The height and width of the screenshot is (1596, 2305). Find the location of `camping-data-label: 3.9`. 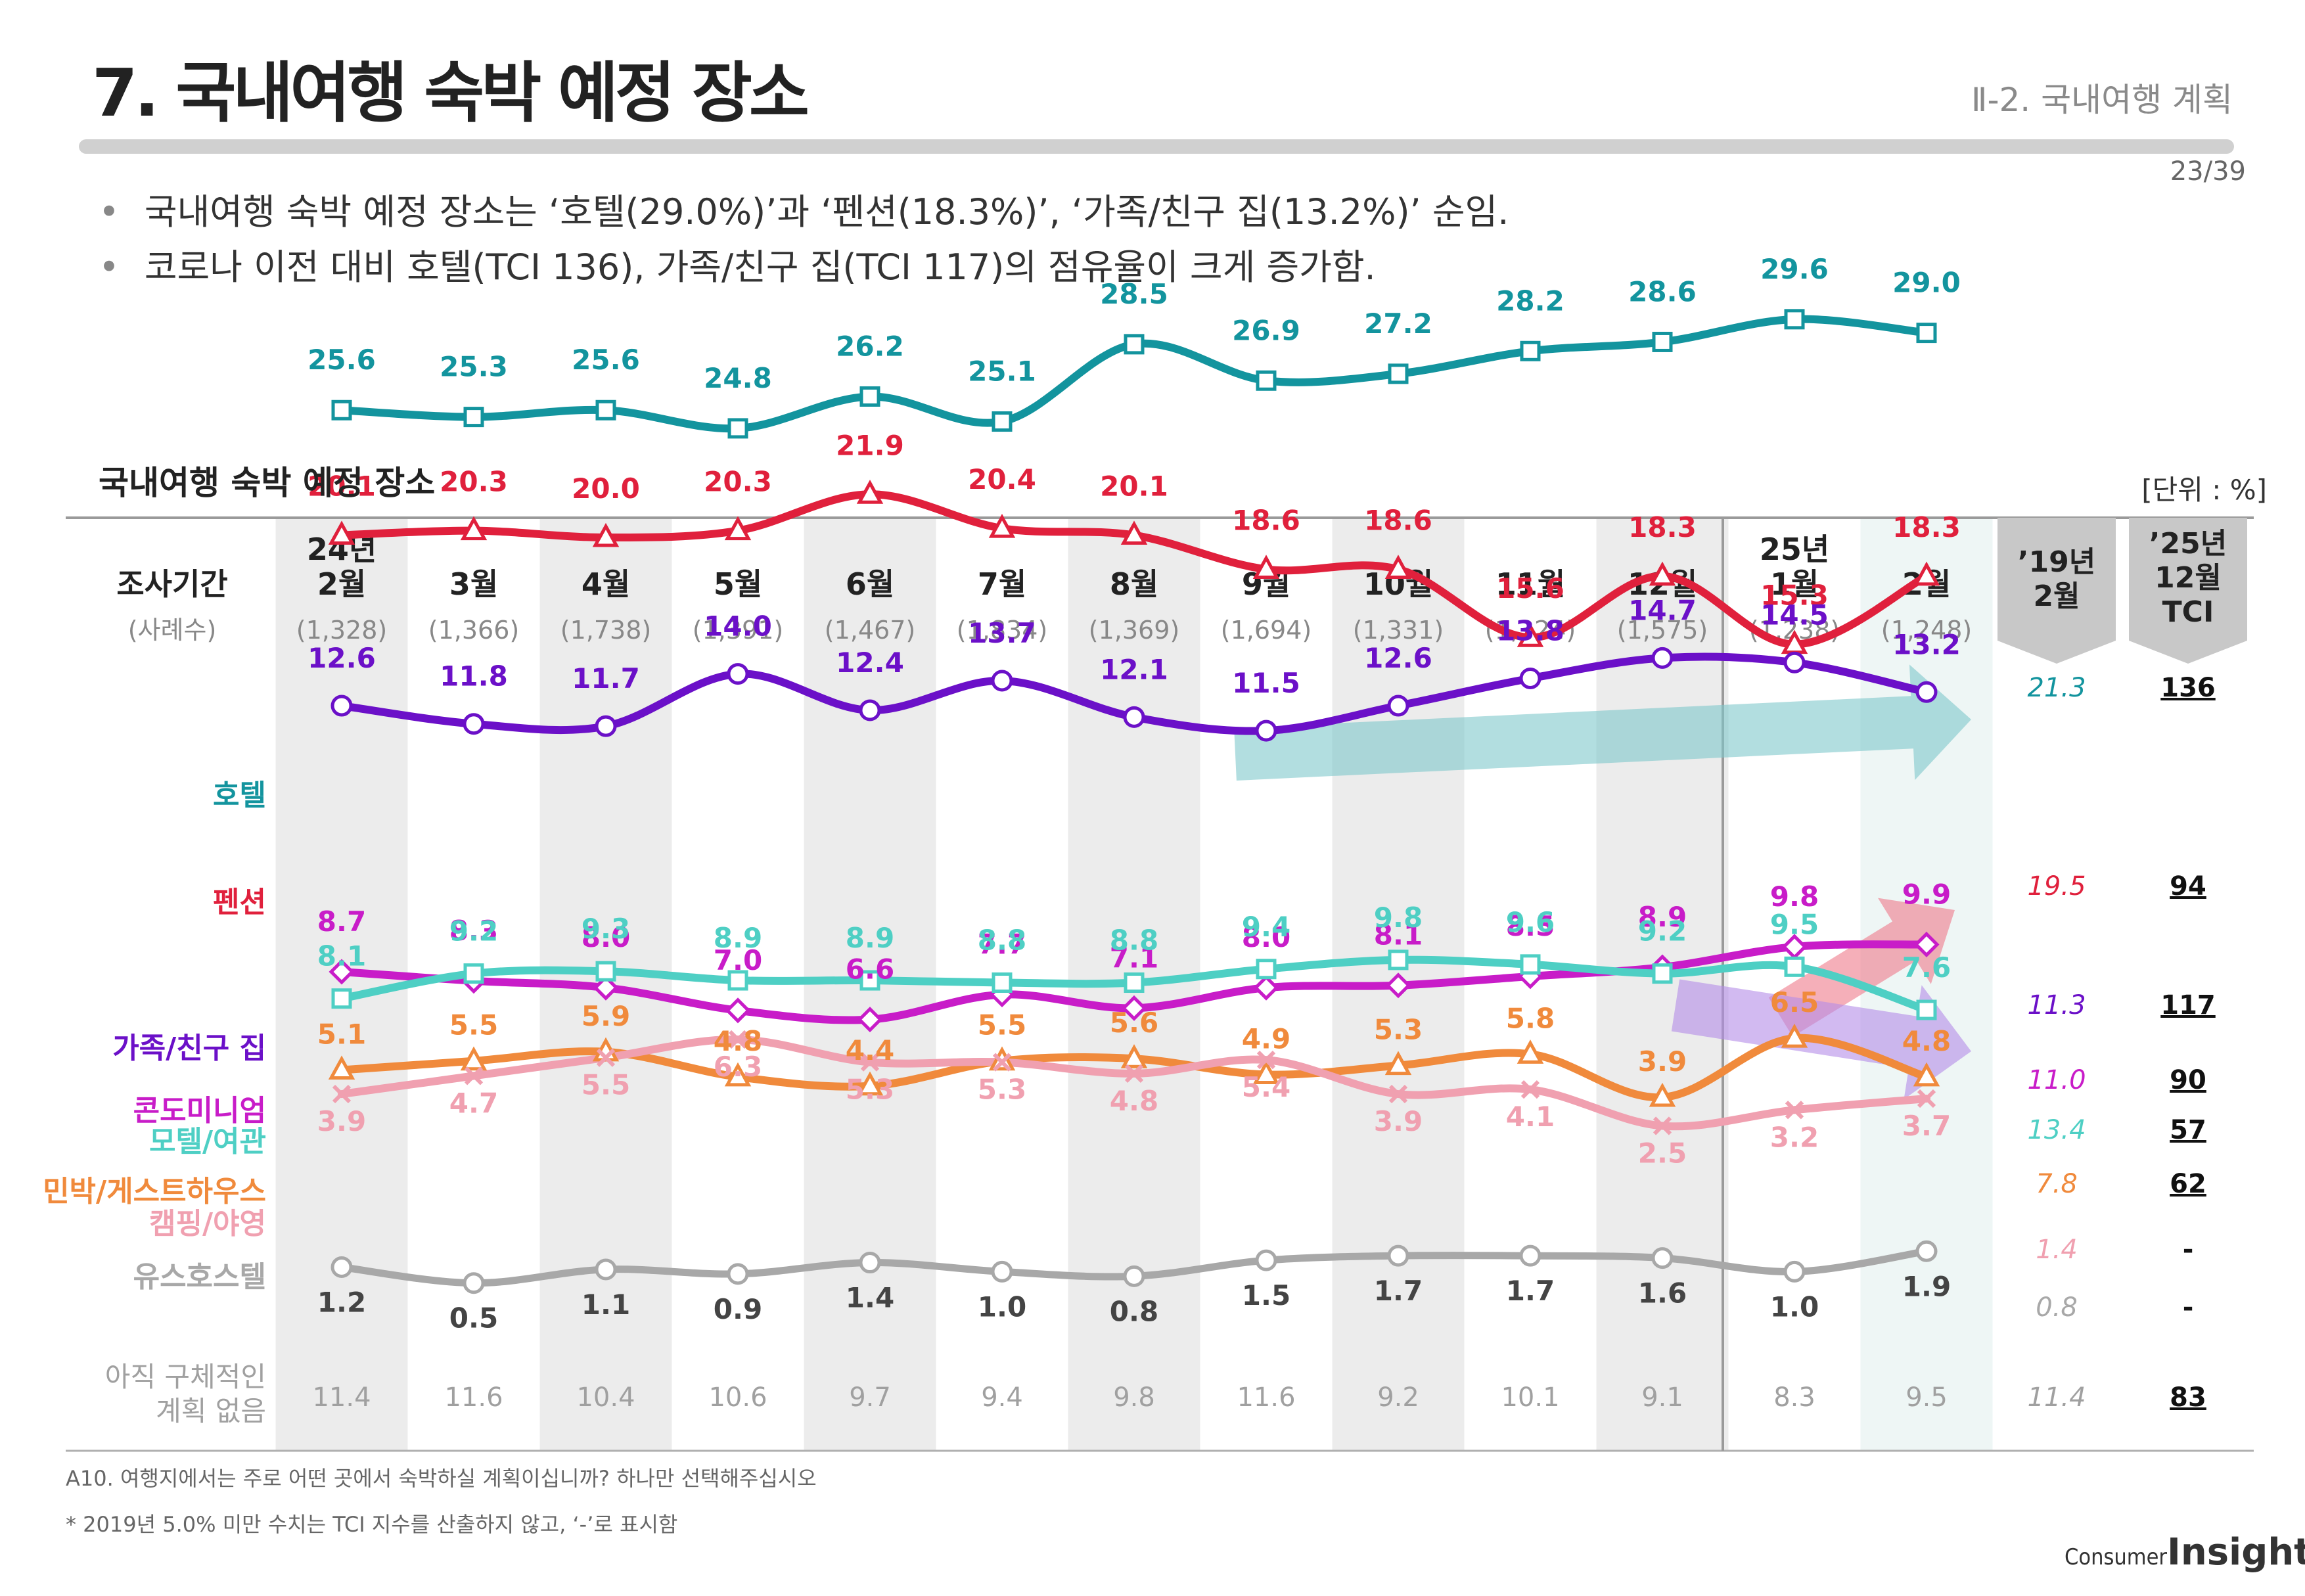

camping-data-label: 3.9 is located at coordinates (341, 1121).